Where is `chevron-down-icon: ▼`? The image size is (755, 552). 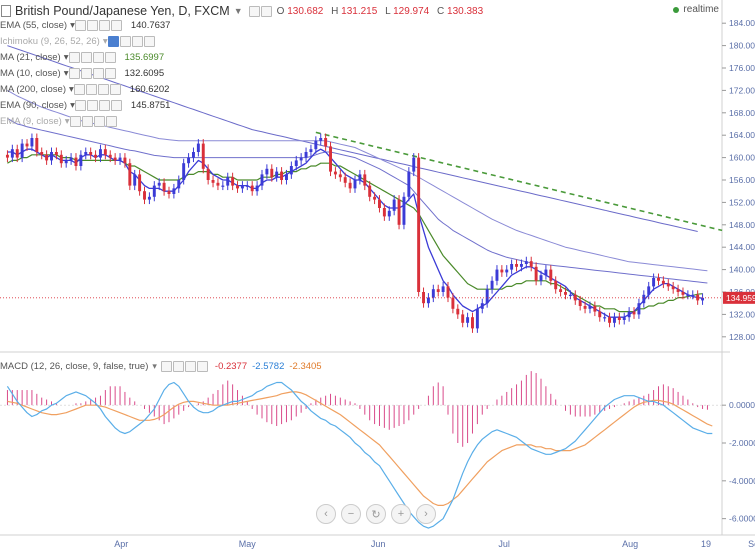 chevron-down-icon: ▼ is located at coordinates (238, 11).